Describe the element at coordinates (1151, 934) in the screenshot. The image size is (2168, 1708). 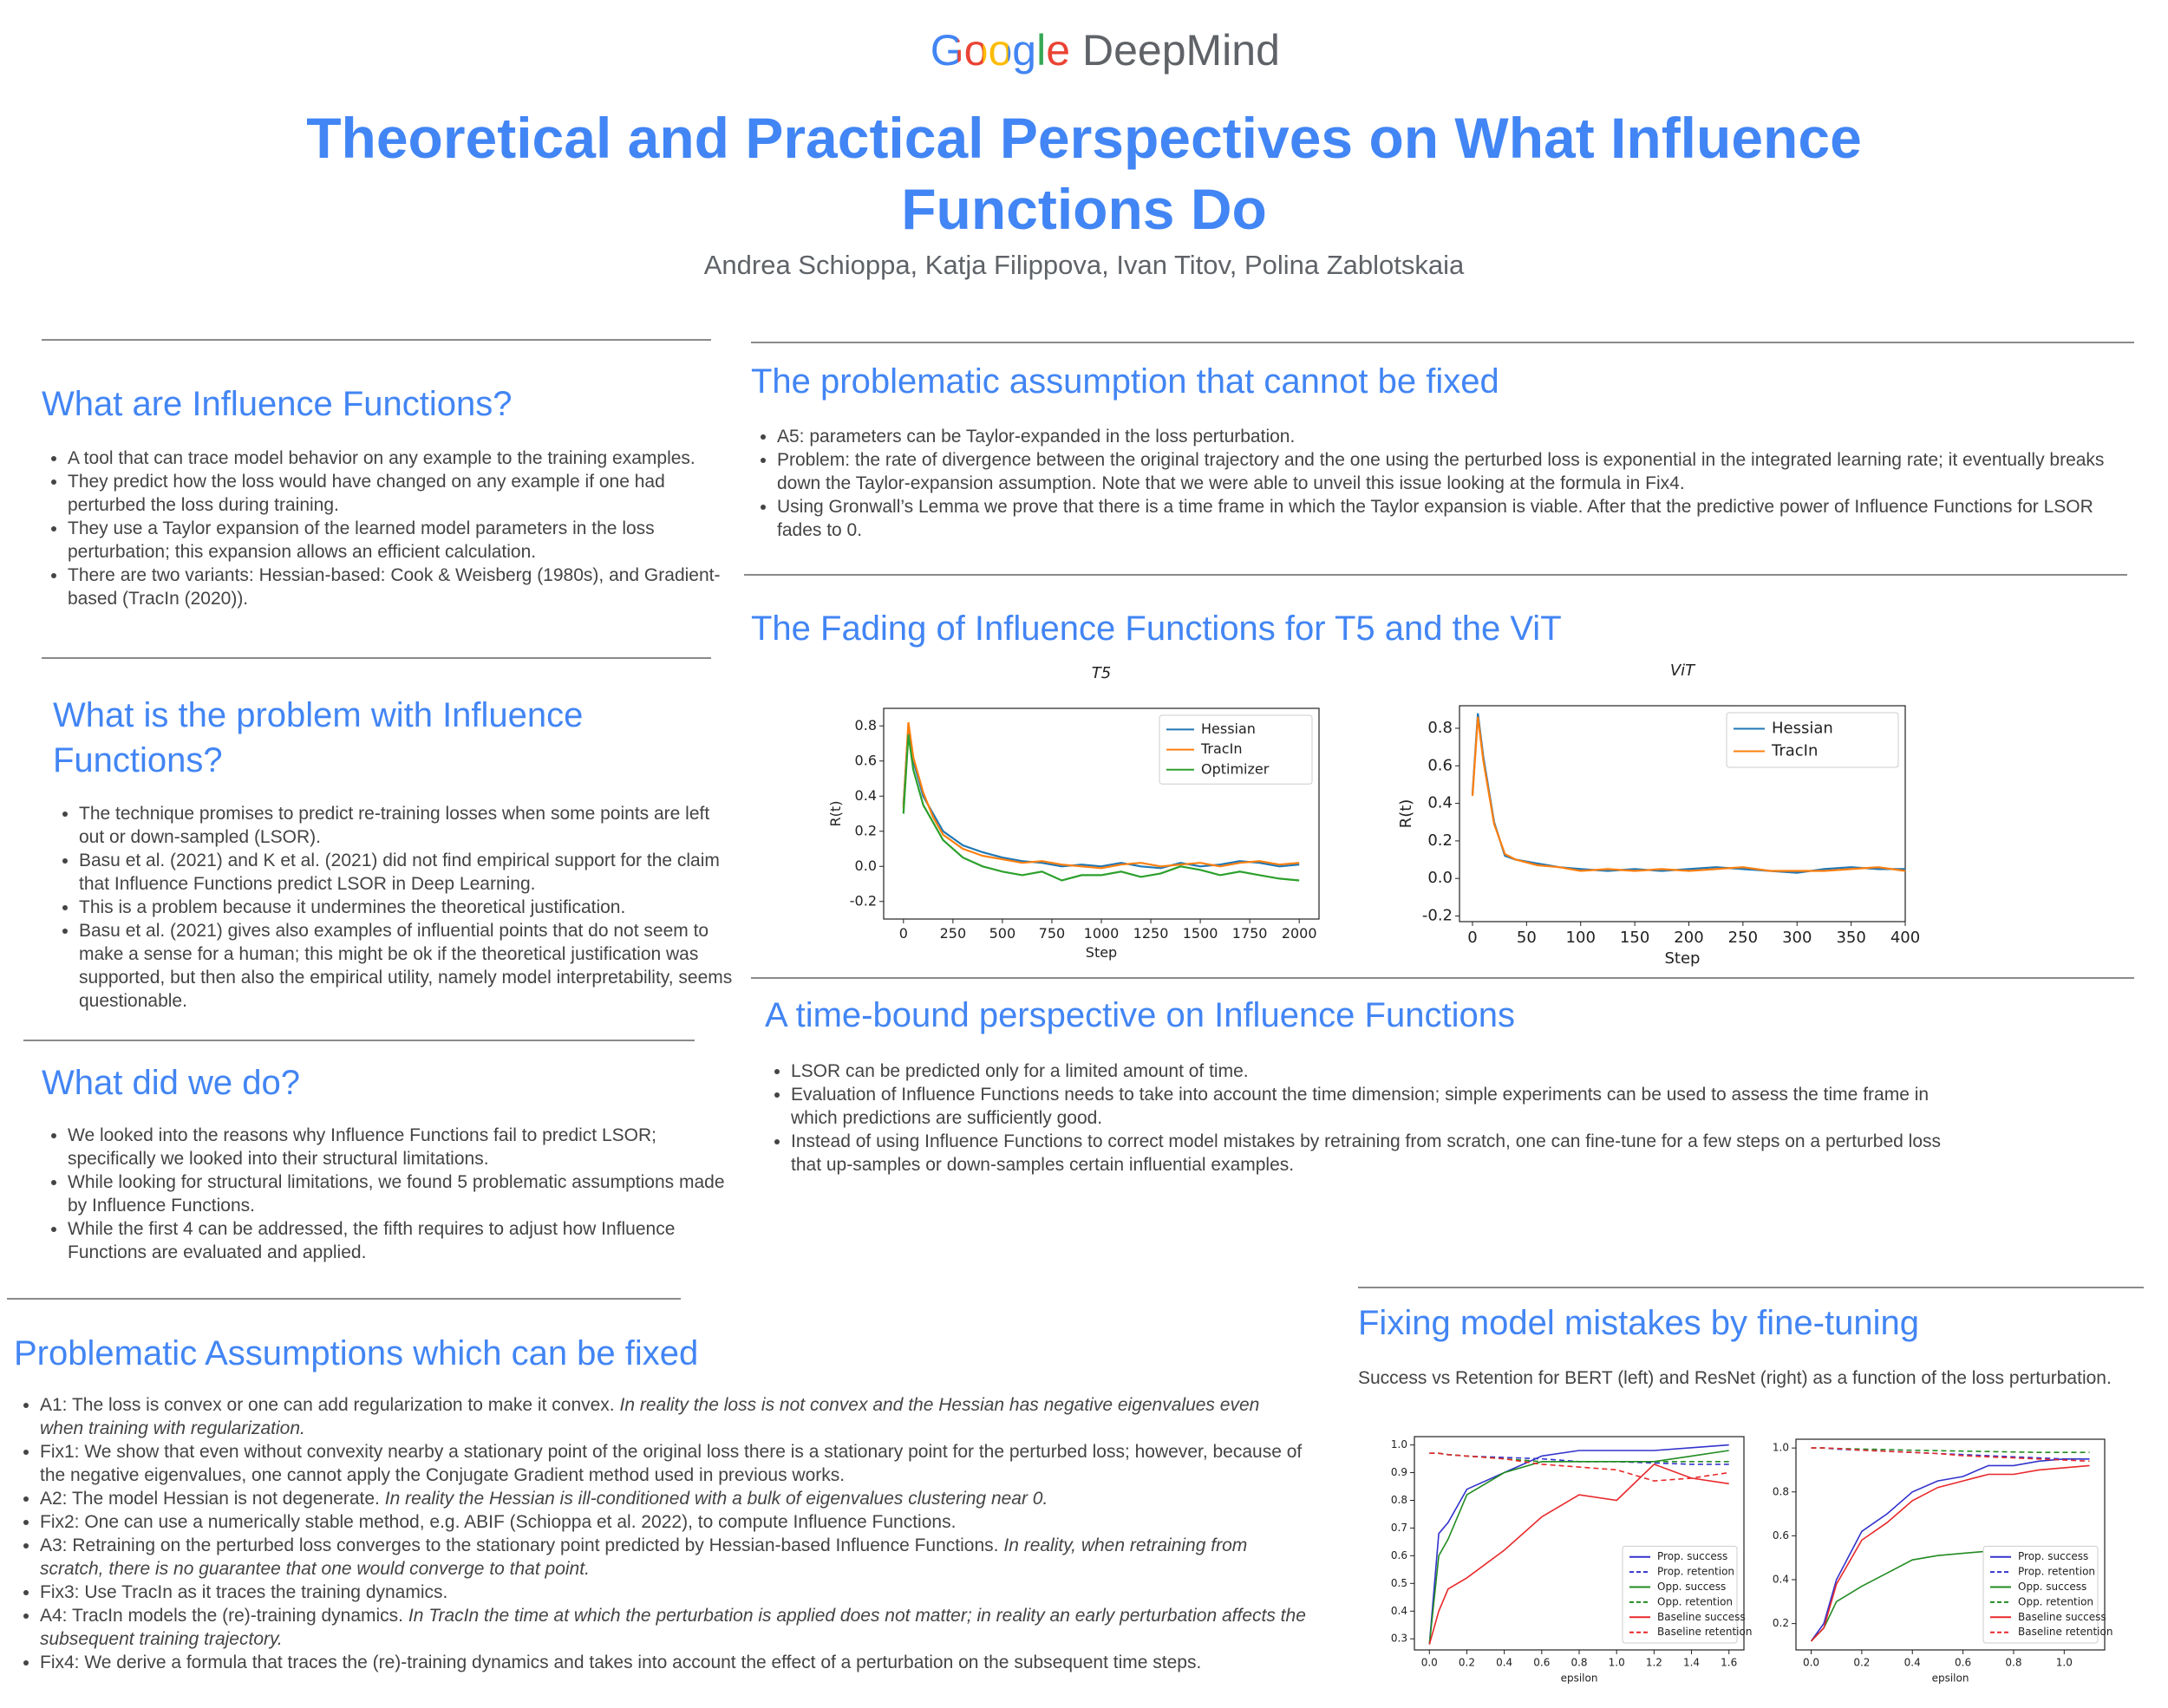
I see `x-tick-label: 1250` at that location.